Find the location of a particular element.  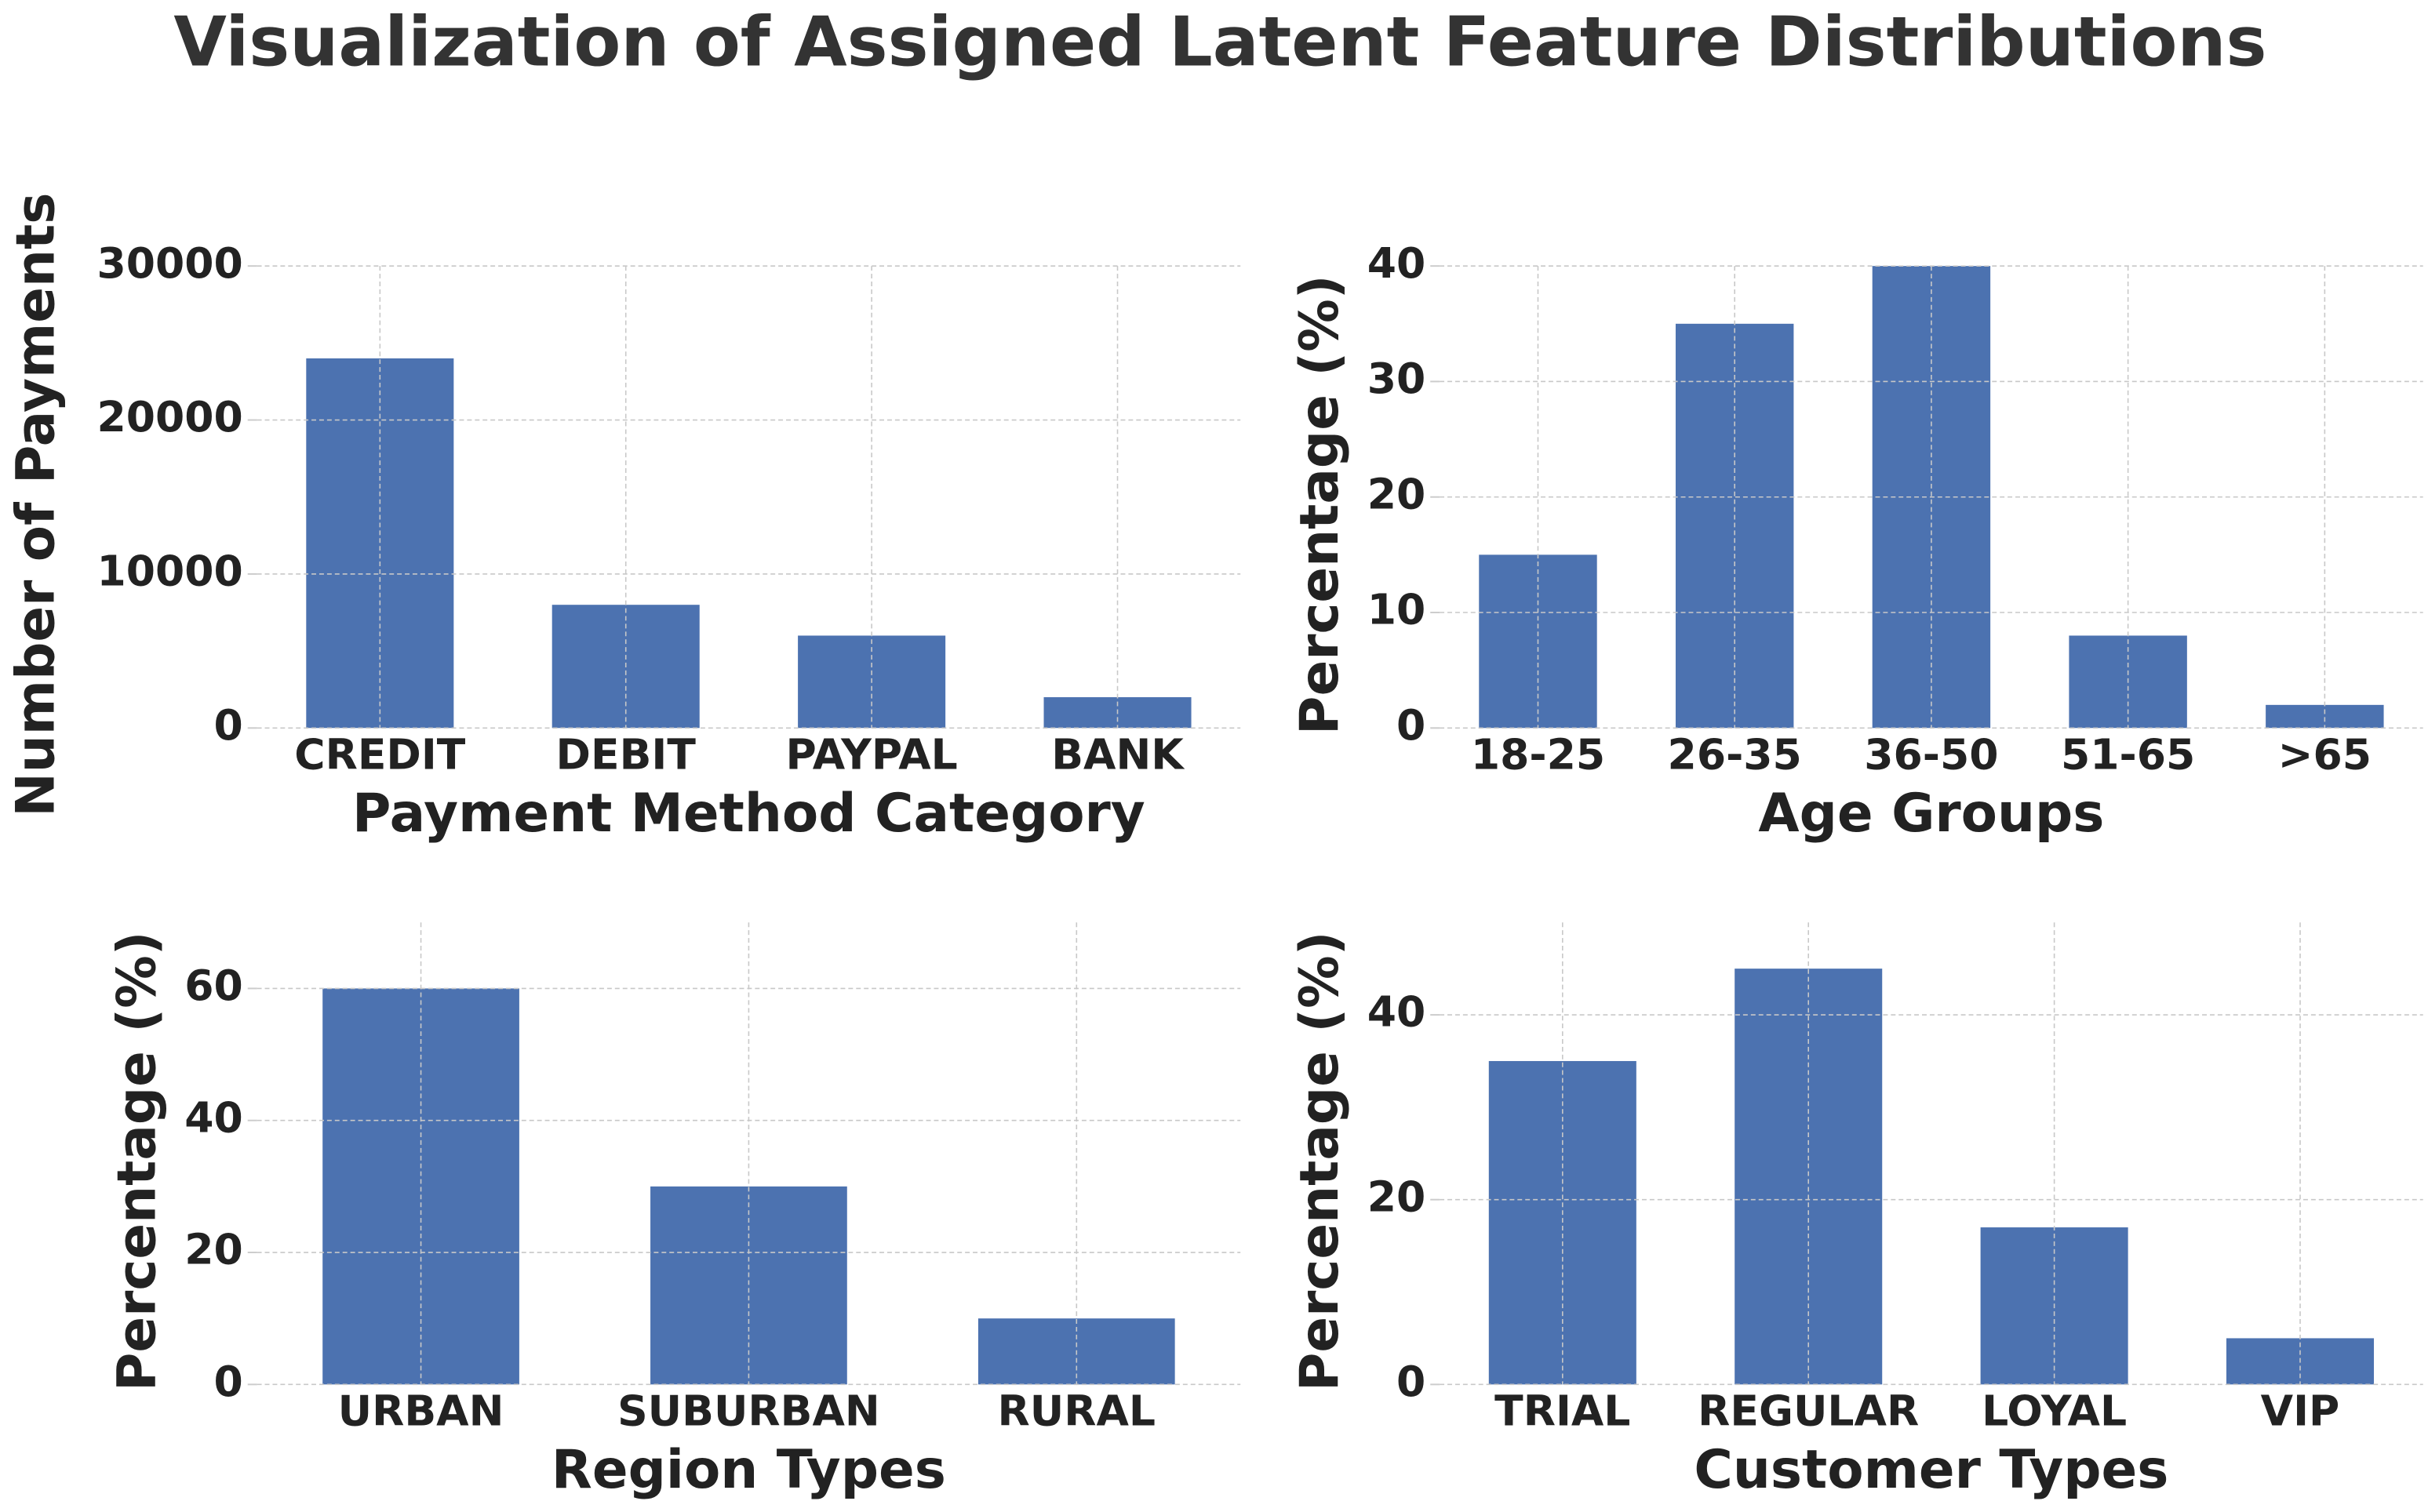

x-tick-label: RURAL is located at coordinates (1077, 1411).